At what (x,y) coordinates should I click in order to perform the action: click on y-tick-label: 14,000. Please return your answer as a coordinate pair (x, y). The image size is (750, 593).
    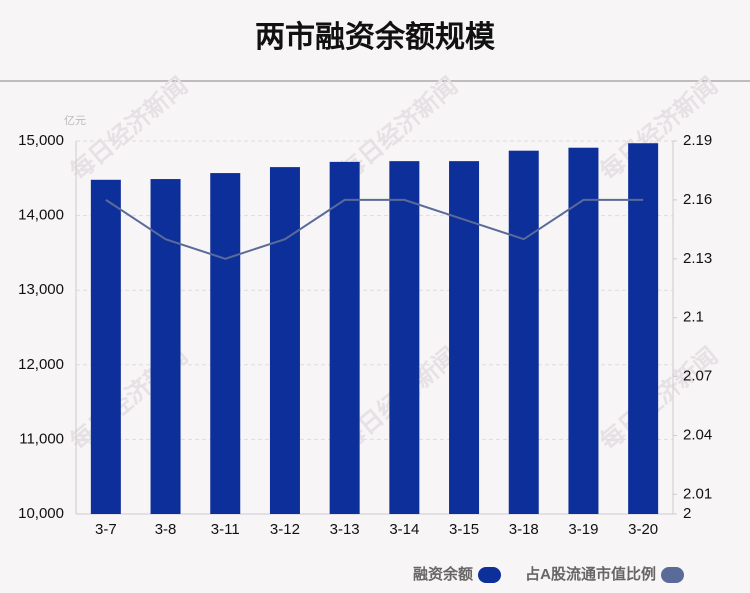
    Looking at the image, I should click on (41, 215).